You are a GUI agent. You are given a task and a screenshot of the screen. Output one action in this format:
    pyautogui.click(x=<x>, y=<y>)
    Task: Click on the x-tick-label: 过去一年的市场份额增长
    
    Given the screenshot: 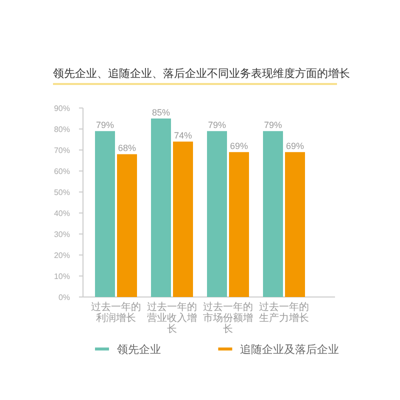 What is the action you would take?
    pyautogui.click(x=228, y=318)
    